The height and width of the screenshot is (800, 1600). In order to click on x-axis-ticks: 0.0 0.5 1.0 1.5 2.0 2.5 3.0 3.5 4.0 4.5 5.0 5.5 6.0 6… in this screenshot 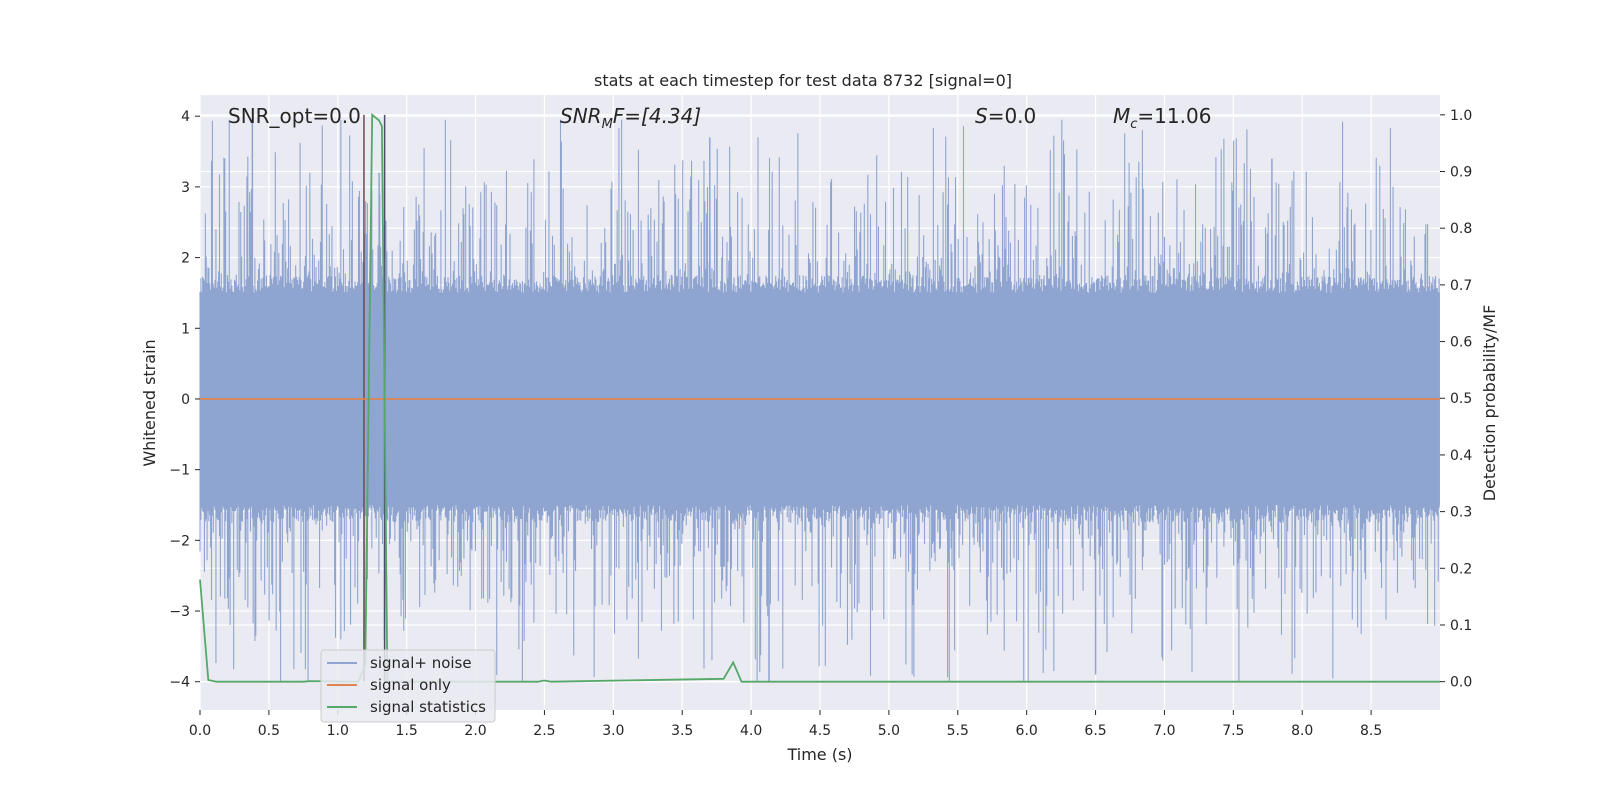, I will do `click(785, 724)`.